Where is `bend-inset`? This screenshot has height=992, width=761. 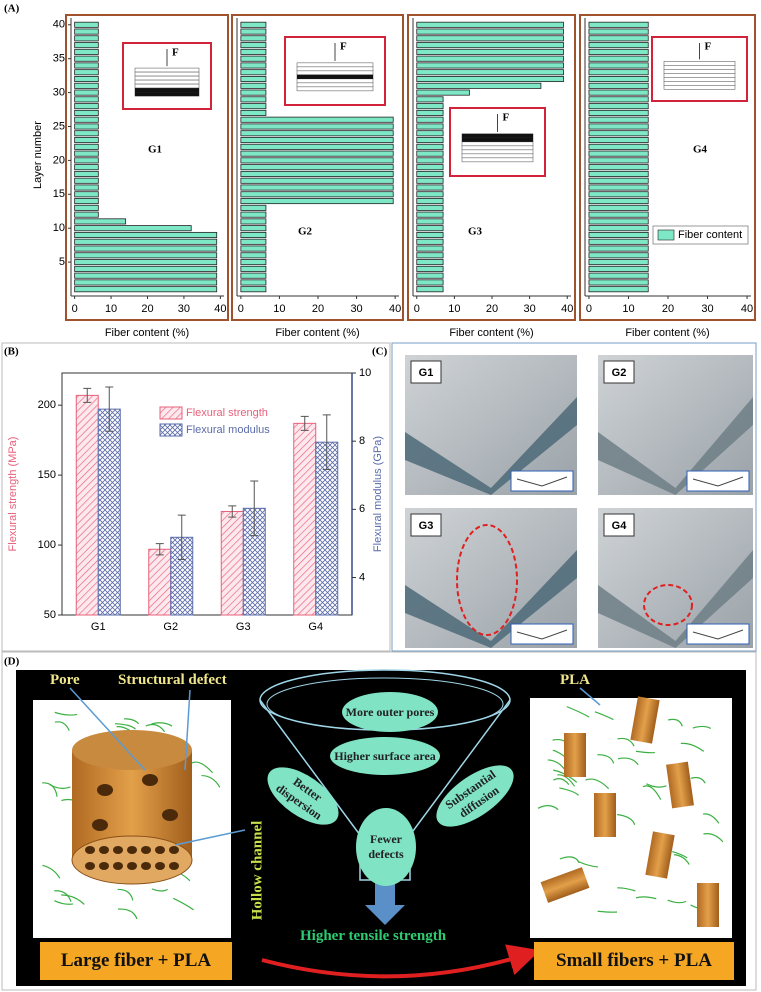 bend-inset is located at coordinates (718, 634).